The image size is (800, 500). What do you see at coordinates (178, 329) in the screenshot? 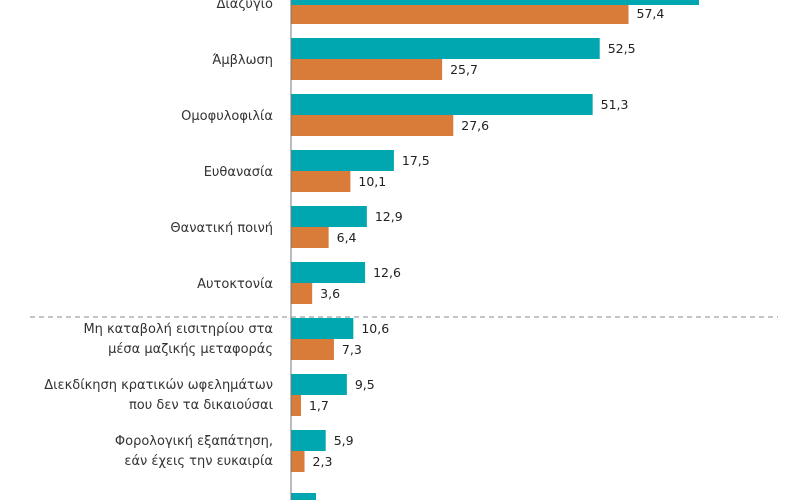
I see `category-label: Μη καταβολή εισιτηρίου στα` at bounding box center [178, 329].